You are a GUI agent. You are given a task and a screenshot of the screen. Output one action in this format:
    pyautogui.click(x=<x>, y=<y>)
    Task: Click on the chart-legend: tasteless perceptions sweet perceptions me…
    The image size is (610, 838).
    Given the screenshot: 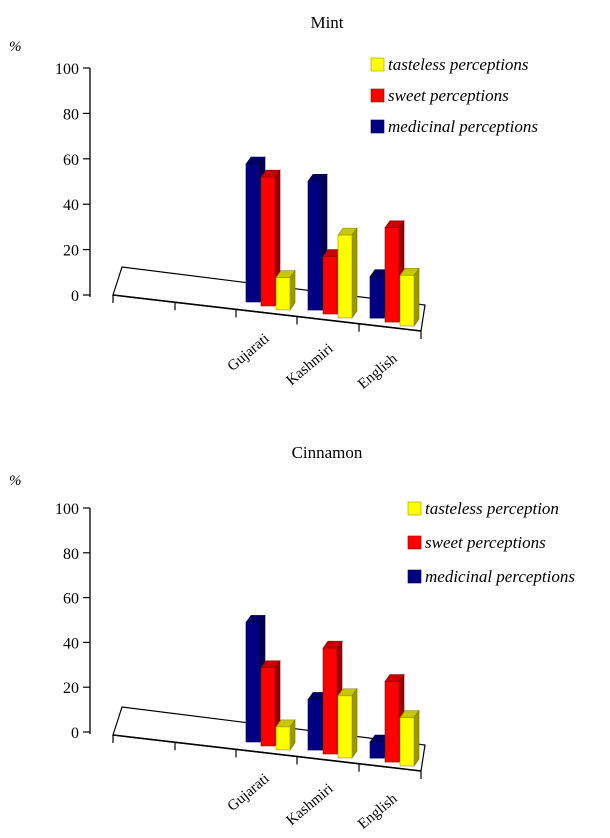 What is the action you would take?
    pyautogui.click(x=454, y=95)
    